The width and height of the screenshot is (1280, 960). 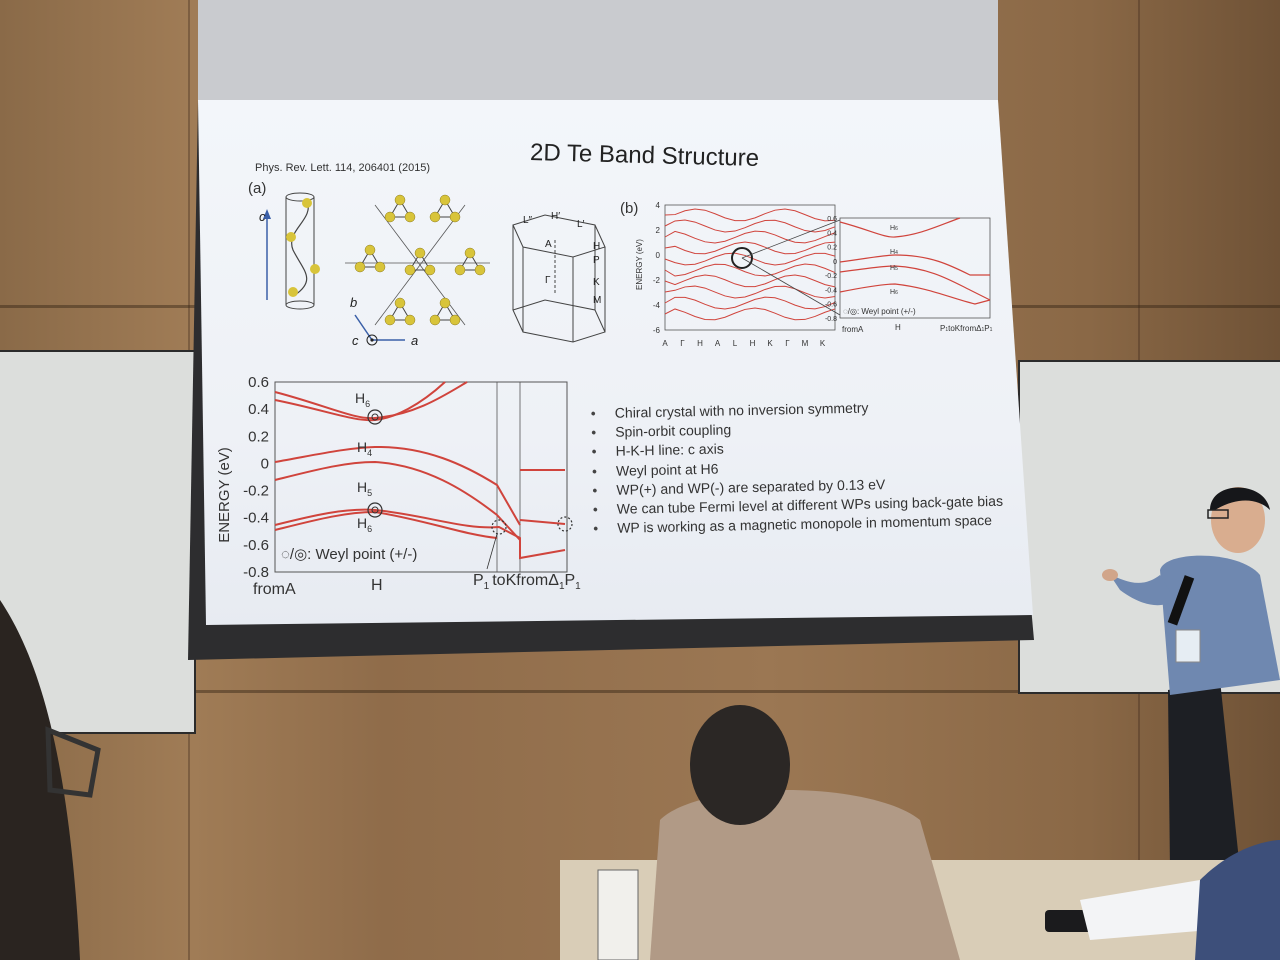 I want to click on audience-member-head, so click(x=740, y=765).